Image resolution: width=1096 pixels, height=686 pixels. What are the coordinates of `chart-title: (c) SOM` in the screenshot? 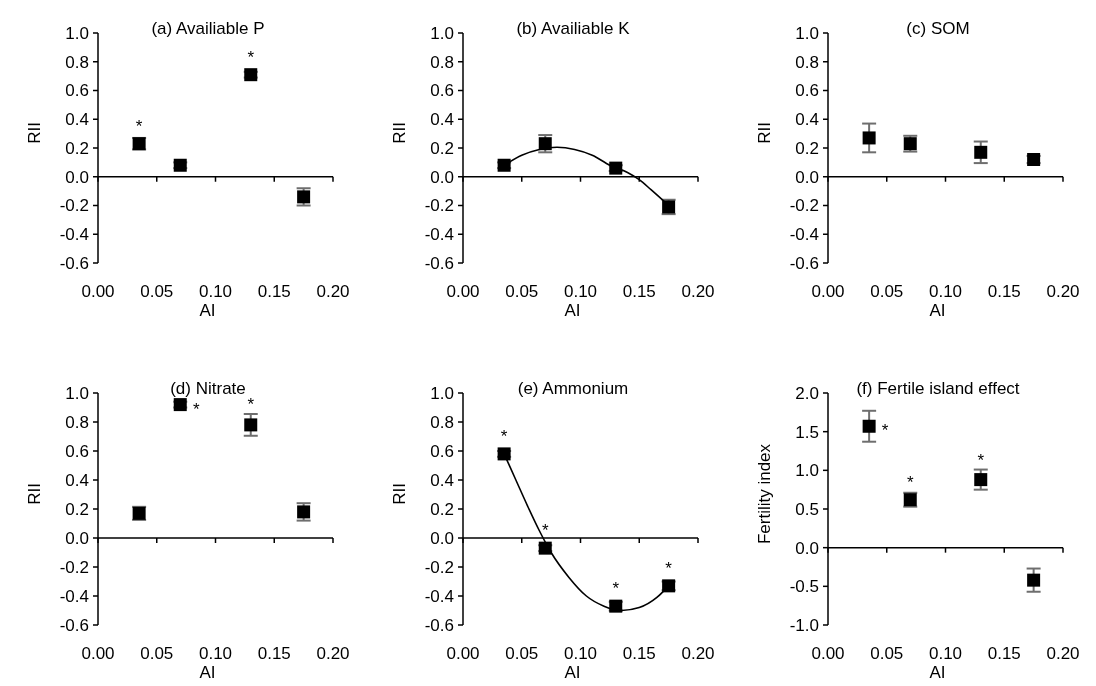 It's located at (938, 28).